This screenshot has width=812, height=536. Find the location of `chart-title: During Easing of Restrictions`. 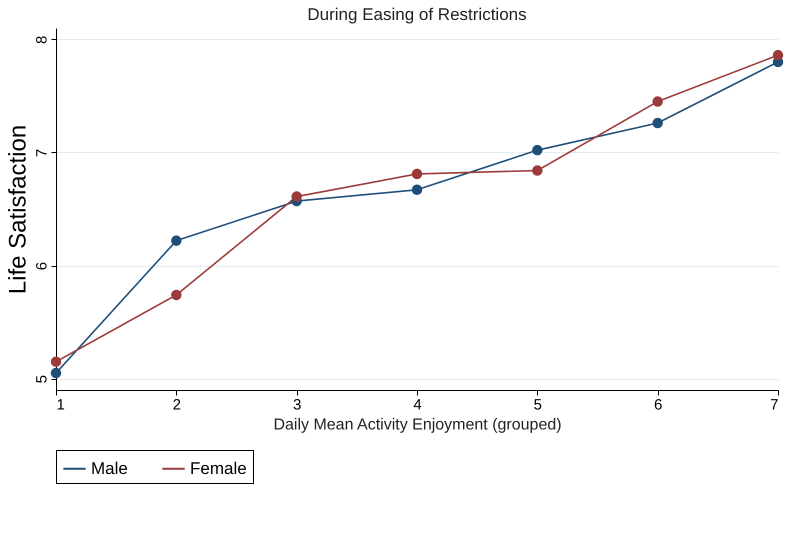

chart-title: During Easing of Restrictions is located at coordinates (417, 14).